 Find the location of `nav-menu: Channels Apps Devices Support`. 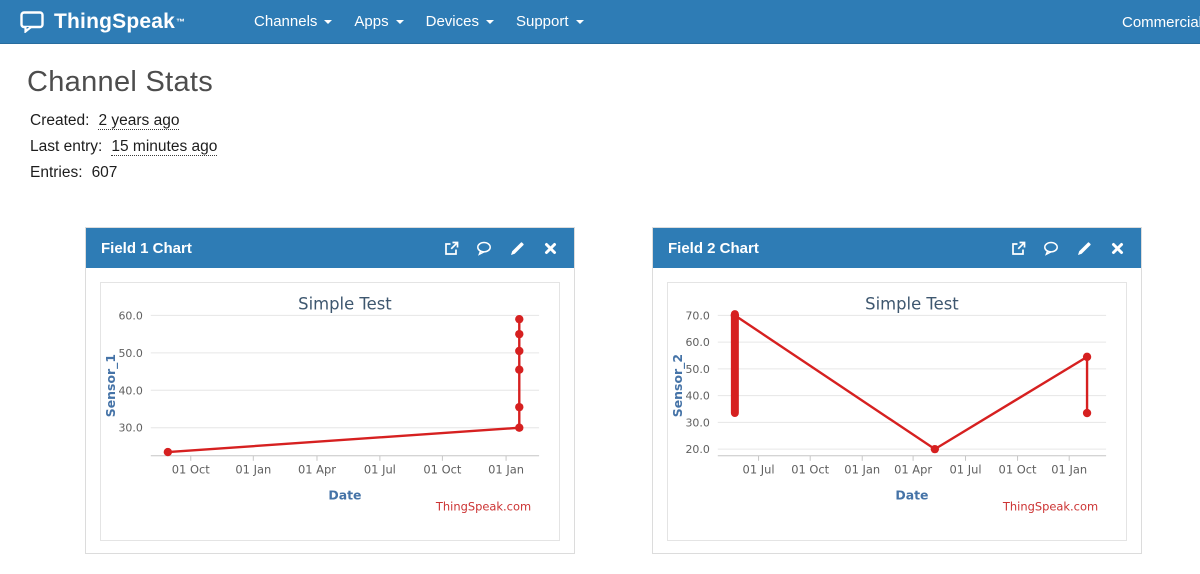

nav-menu: Channels Apps Devices Support is located at coordinates (419, 21).